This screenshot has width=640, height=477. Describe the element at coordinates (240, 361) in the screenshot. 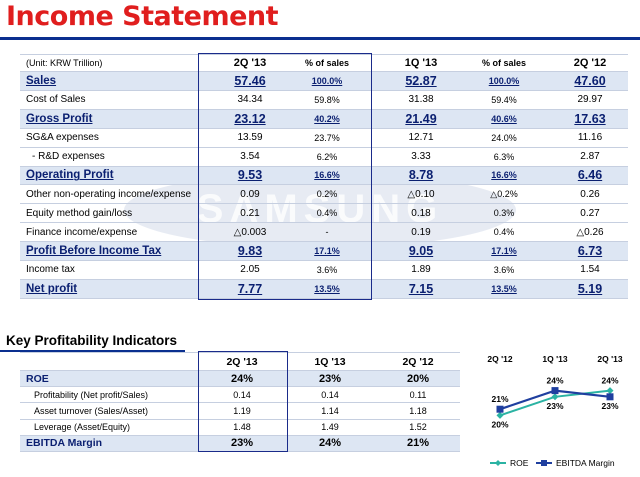

I see `kpi-header-row: 2Q '13 1Q '13 2Q '12` at that location.